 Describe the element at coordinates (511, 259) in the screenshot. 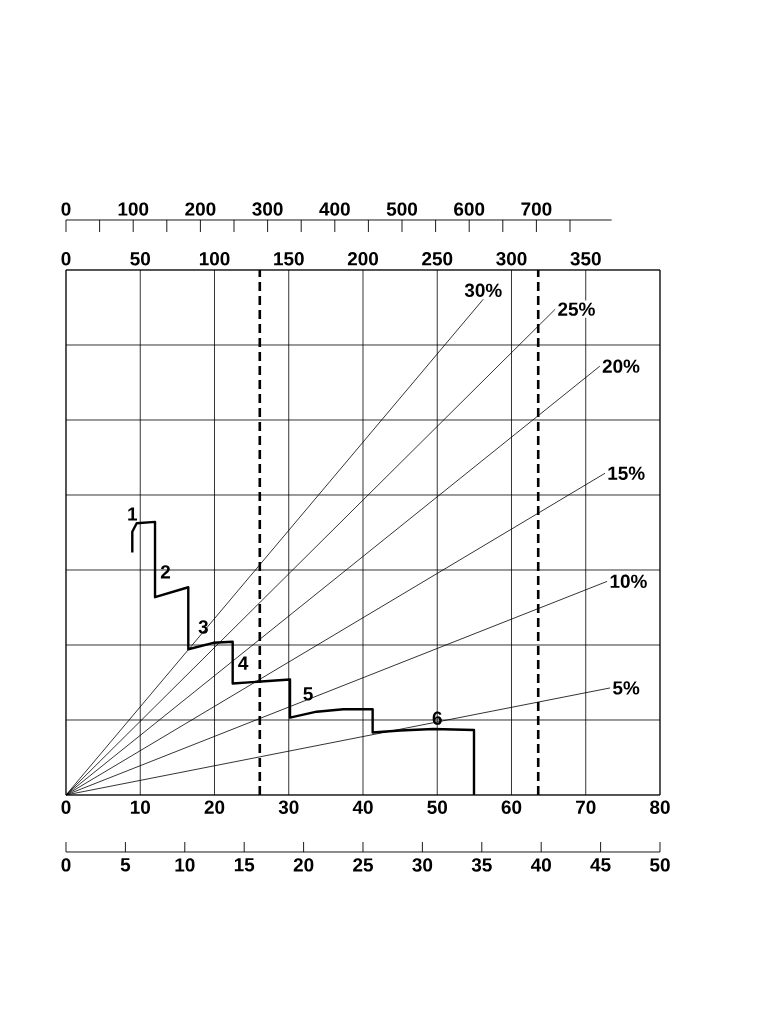

I see `x2-tick-label: 300` at that location.